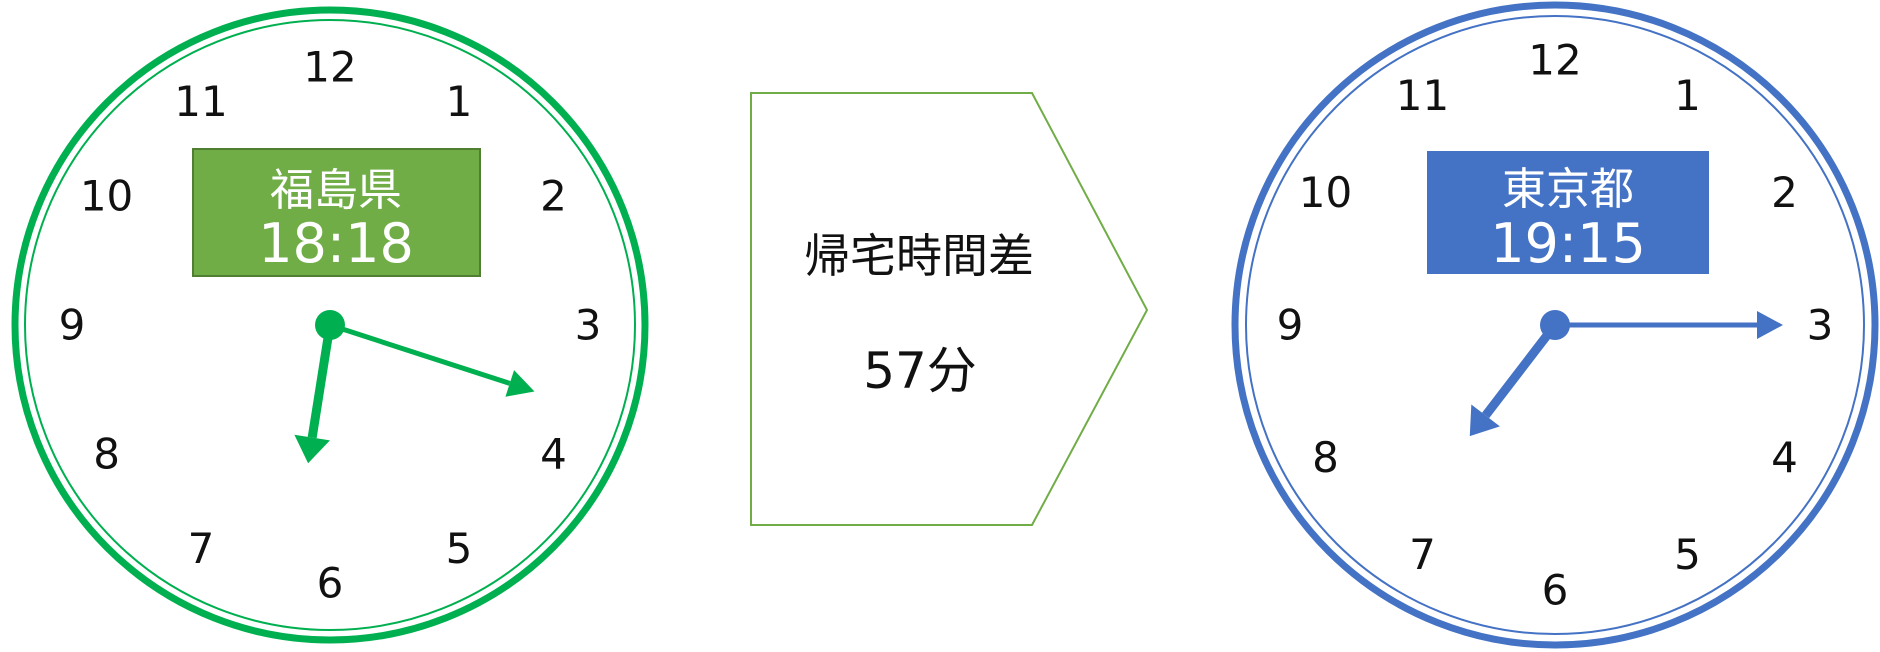 The image size is (1880, 652). I want to click on time-difference-arrow: 帰宅時間差 57分, so click(949, 309).